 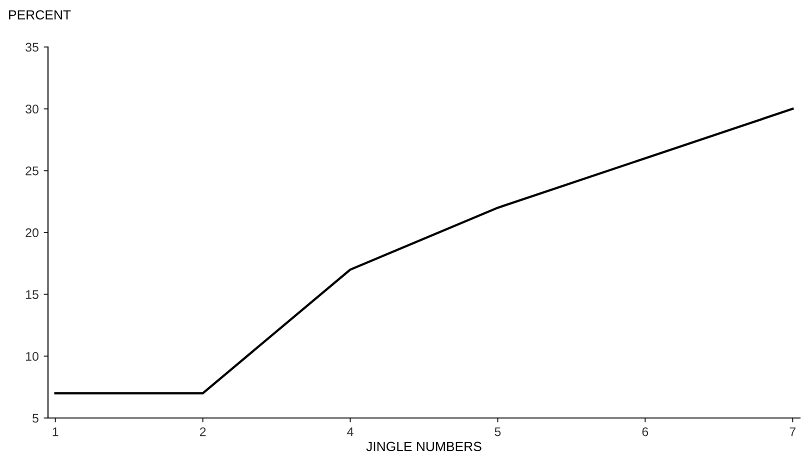 What do you see at coordinates (645, 431) in the screenshot?
I see `x-tick-label: 6` at bounding box center [645, 431].